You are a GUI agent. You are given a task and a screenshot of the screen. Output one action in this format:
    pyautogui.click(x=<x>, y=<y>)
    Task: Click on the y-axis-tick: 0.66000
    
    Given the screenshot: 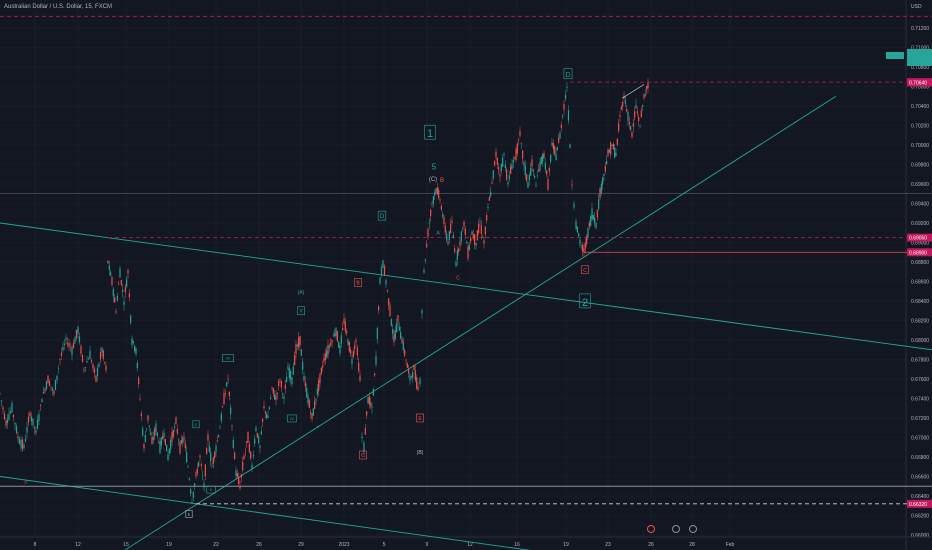 What is the action you would take?
    pyautogui.click(x=920, y=536)
    